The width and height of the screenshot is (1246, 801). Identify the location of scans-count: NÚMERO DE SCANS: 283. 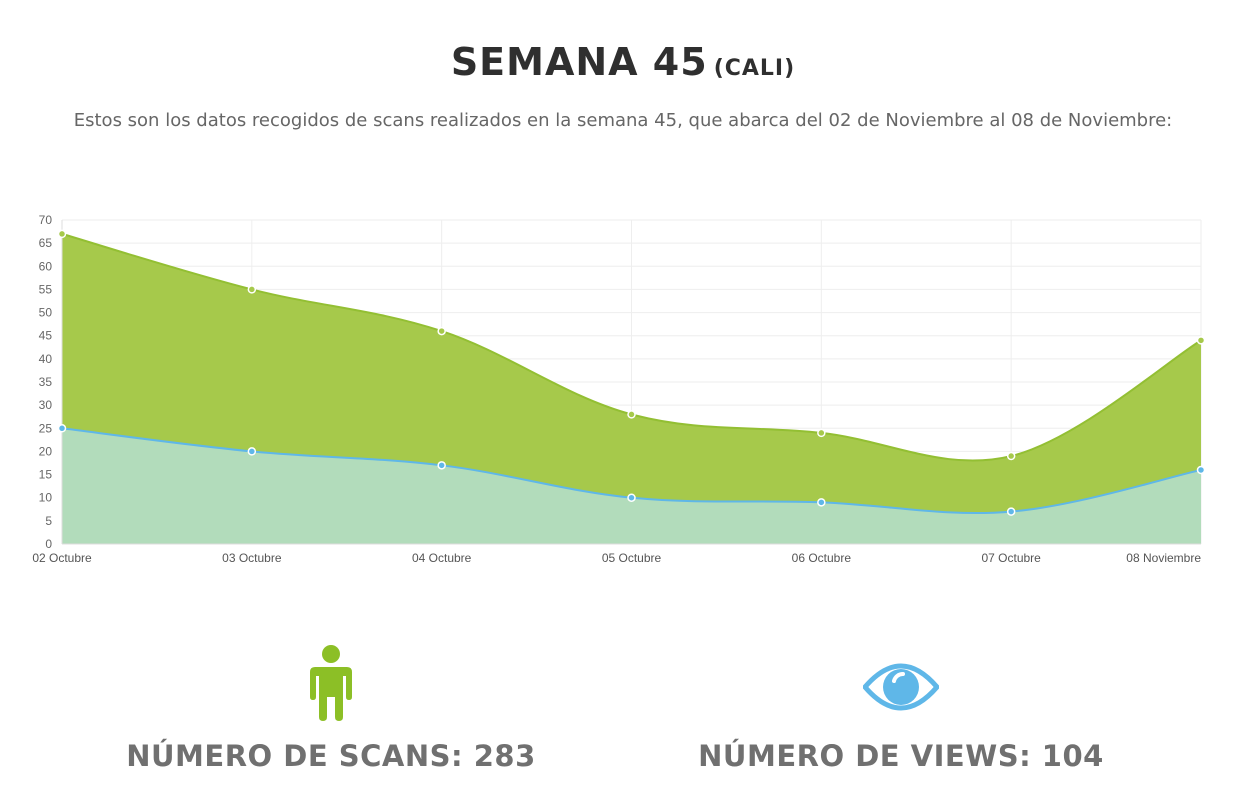
(331, 756).